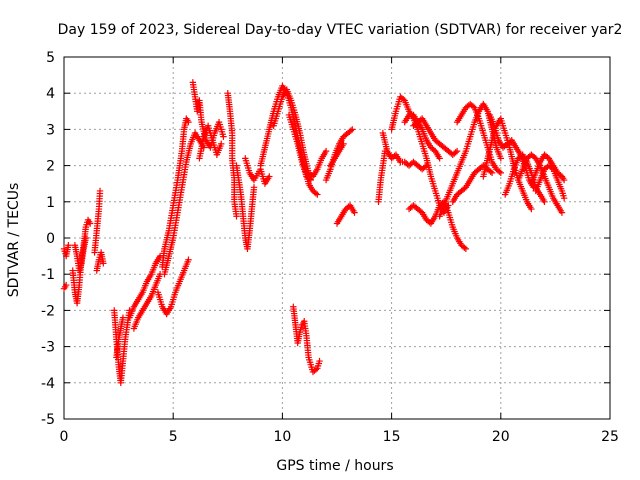 The height and width of the screenshot is (480, 640). What do you see at coordinates (48, 275) in the screenshot?
I see `y-tick-label: -1` at bounding box center [48, 275].